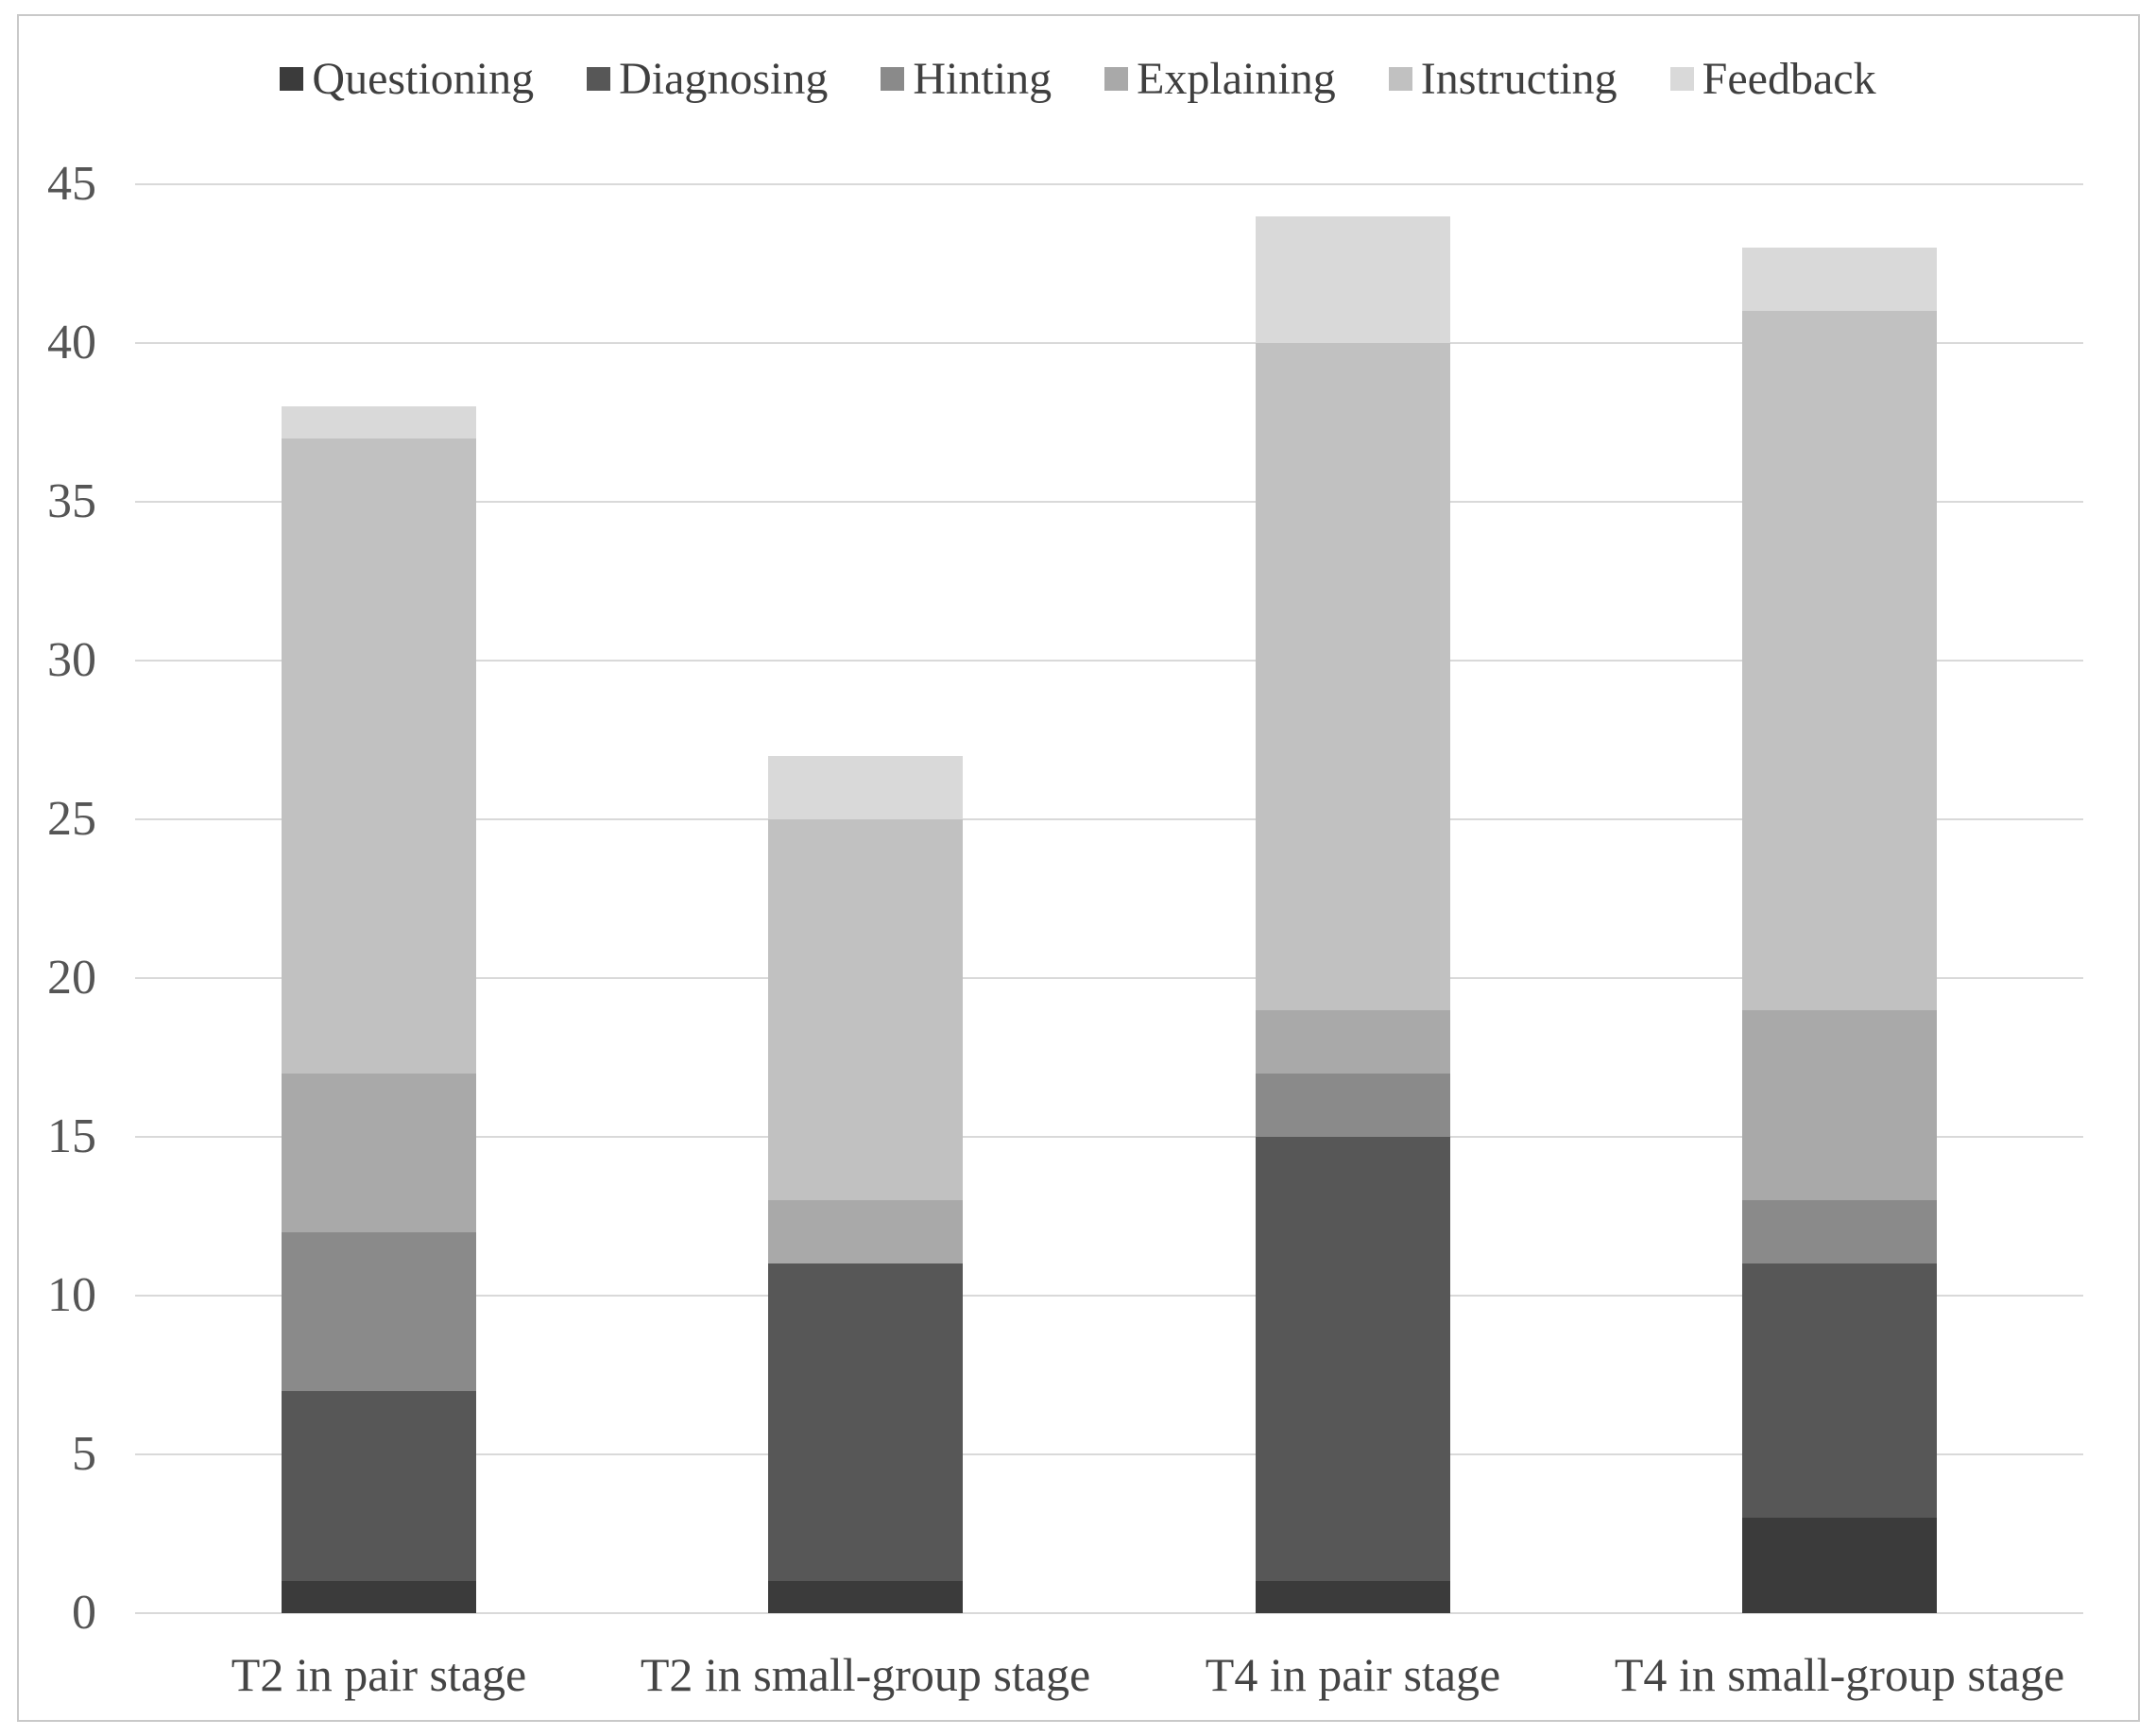 The image size is (2156, 1736). Describe the element at coordinates (1840, 1674) in the screenshot. I see `x-axis-category-label-4: T4 in small-group stage` at that location.